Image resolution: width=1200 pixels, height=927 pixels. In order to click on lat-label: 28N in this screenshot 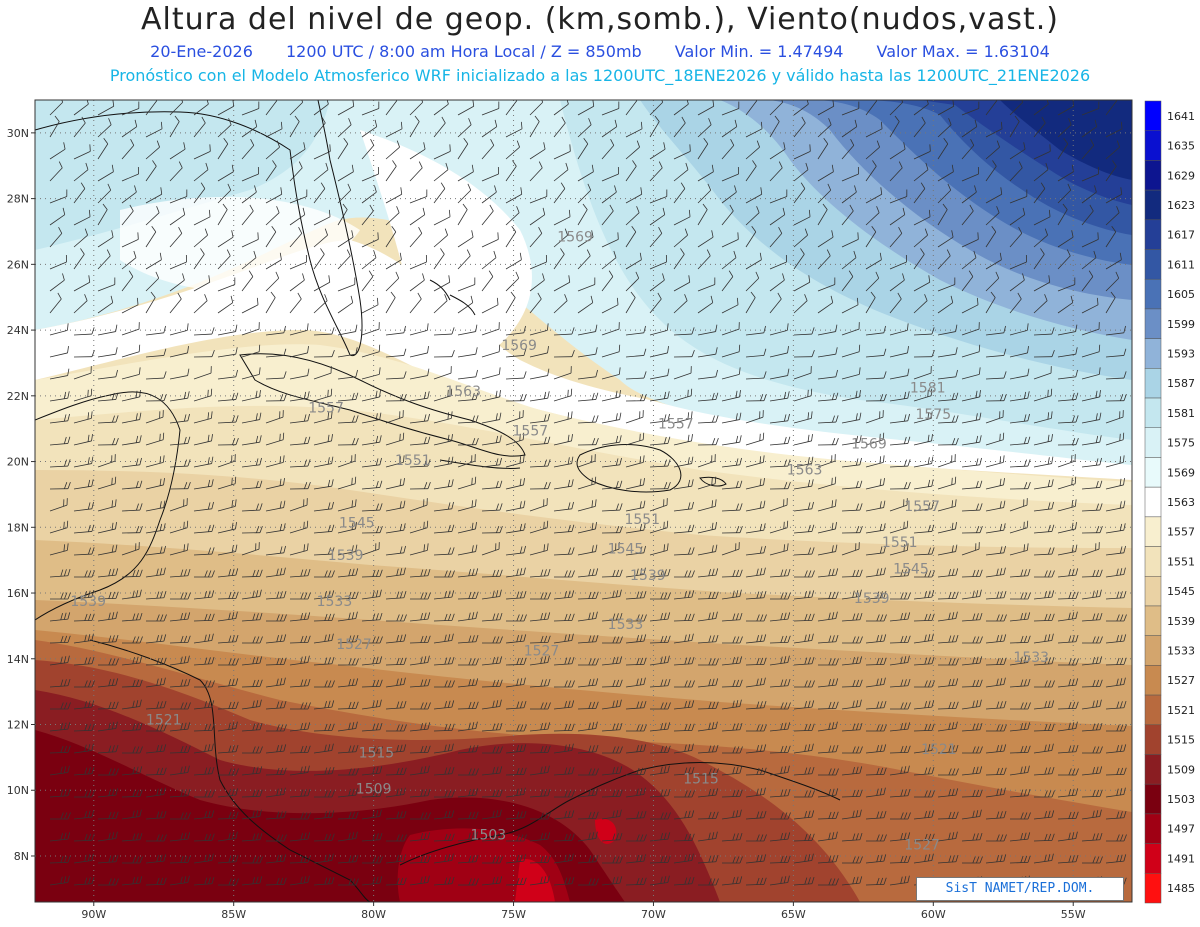, I will do `click(18, 199)`.